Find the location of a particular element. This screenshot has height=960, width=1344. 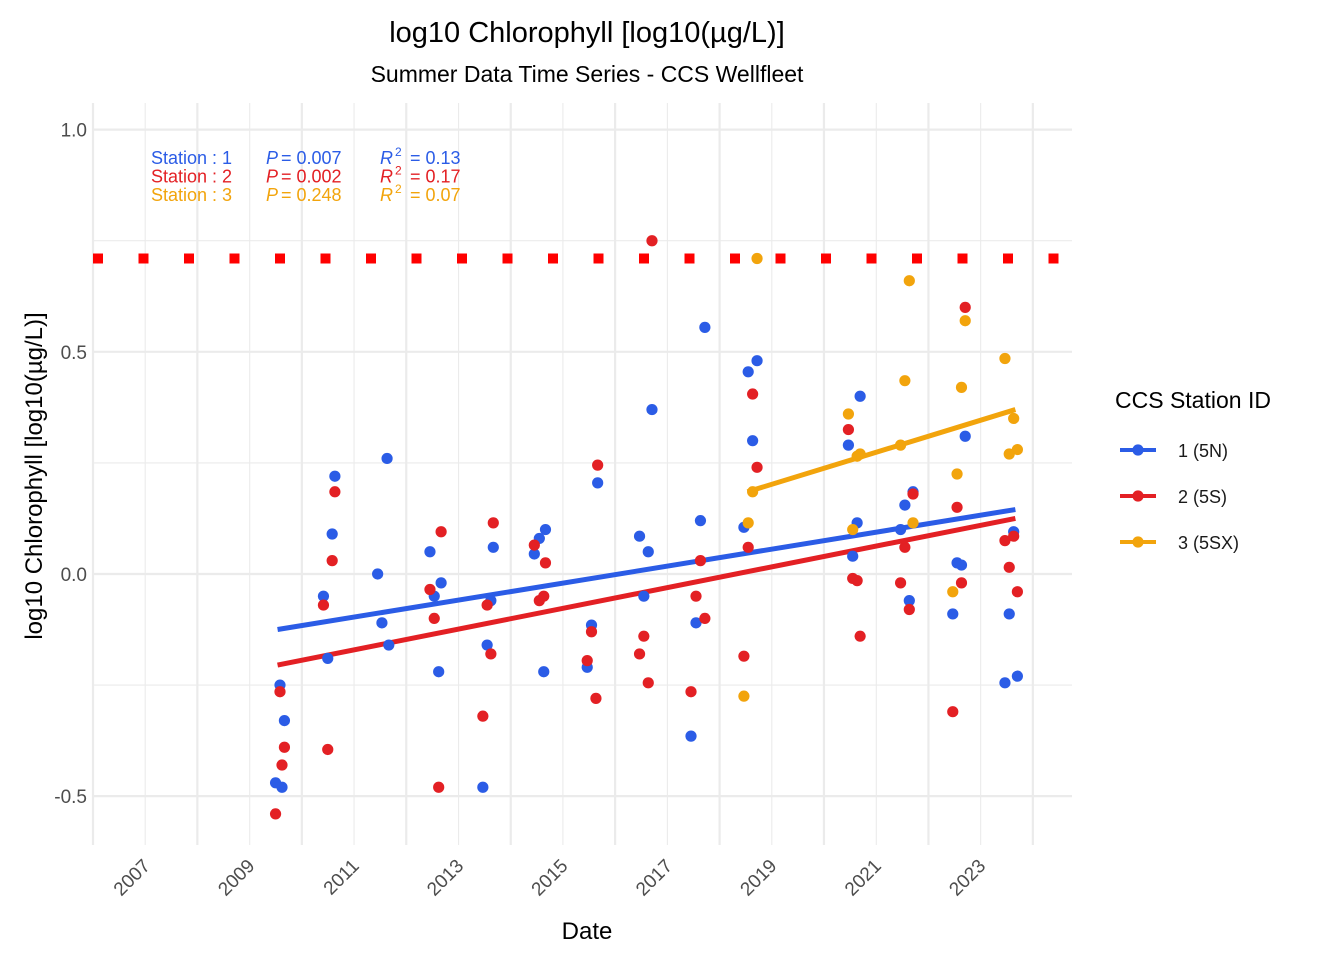

chart-subtitle: Summer Data Time Series - CCS Wellfleet is located at coordinates (587, 74).